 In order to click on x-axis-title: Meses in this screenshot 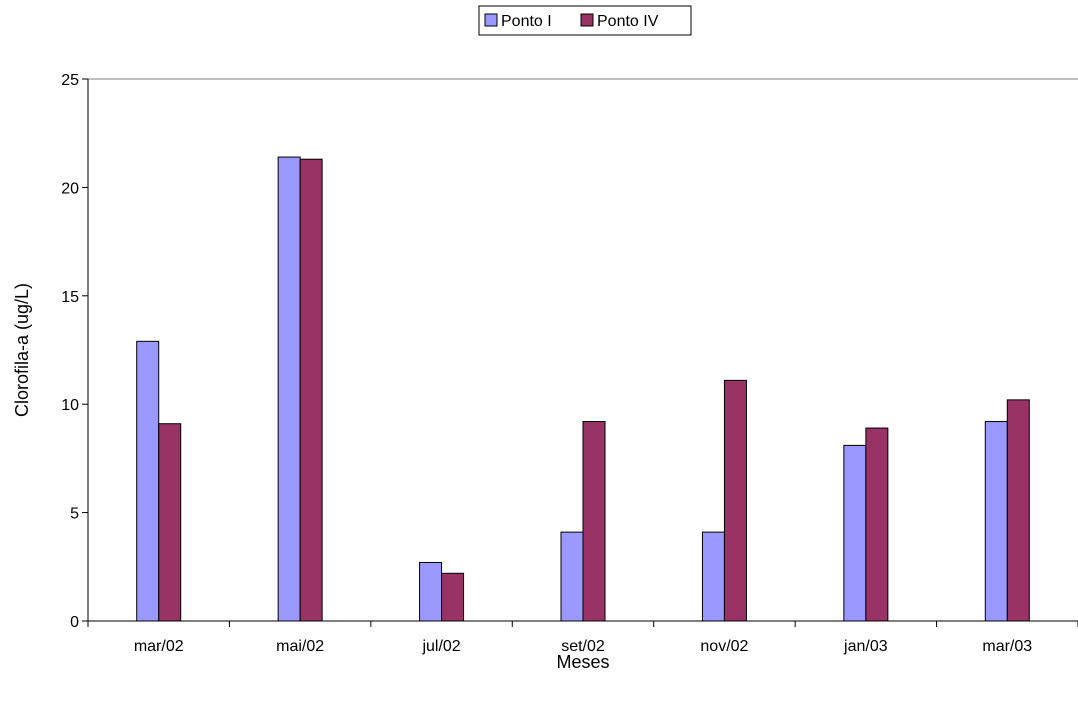, I will do `click(582, 662)`.